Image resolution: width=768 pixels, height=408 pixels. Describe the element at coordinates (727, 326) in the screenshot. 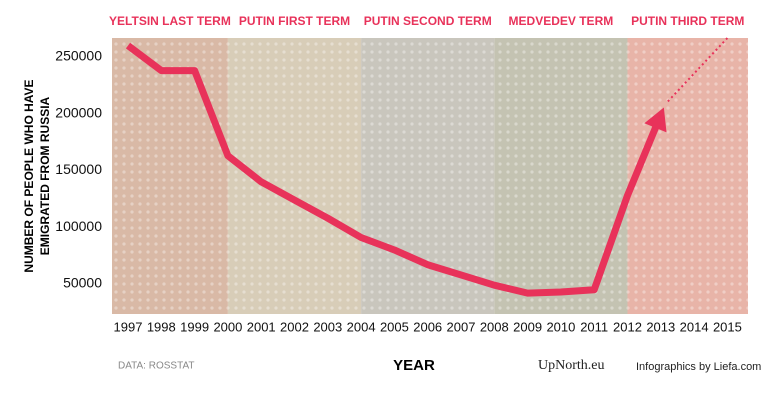

I see `x-tick-label: 2015` at that location.